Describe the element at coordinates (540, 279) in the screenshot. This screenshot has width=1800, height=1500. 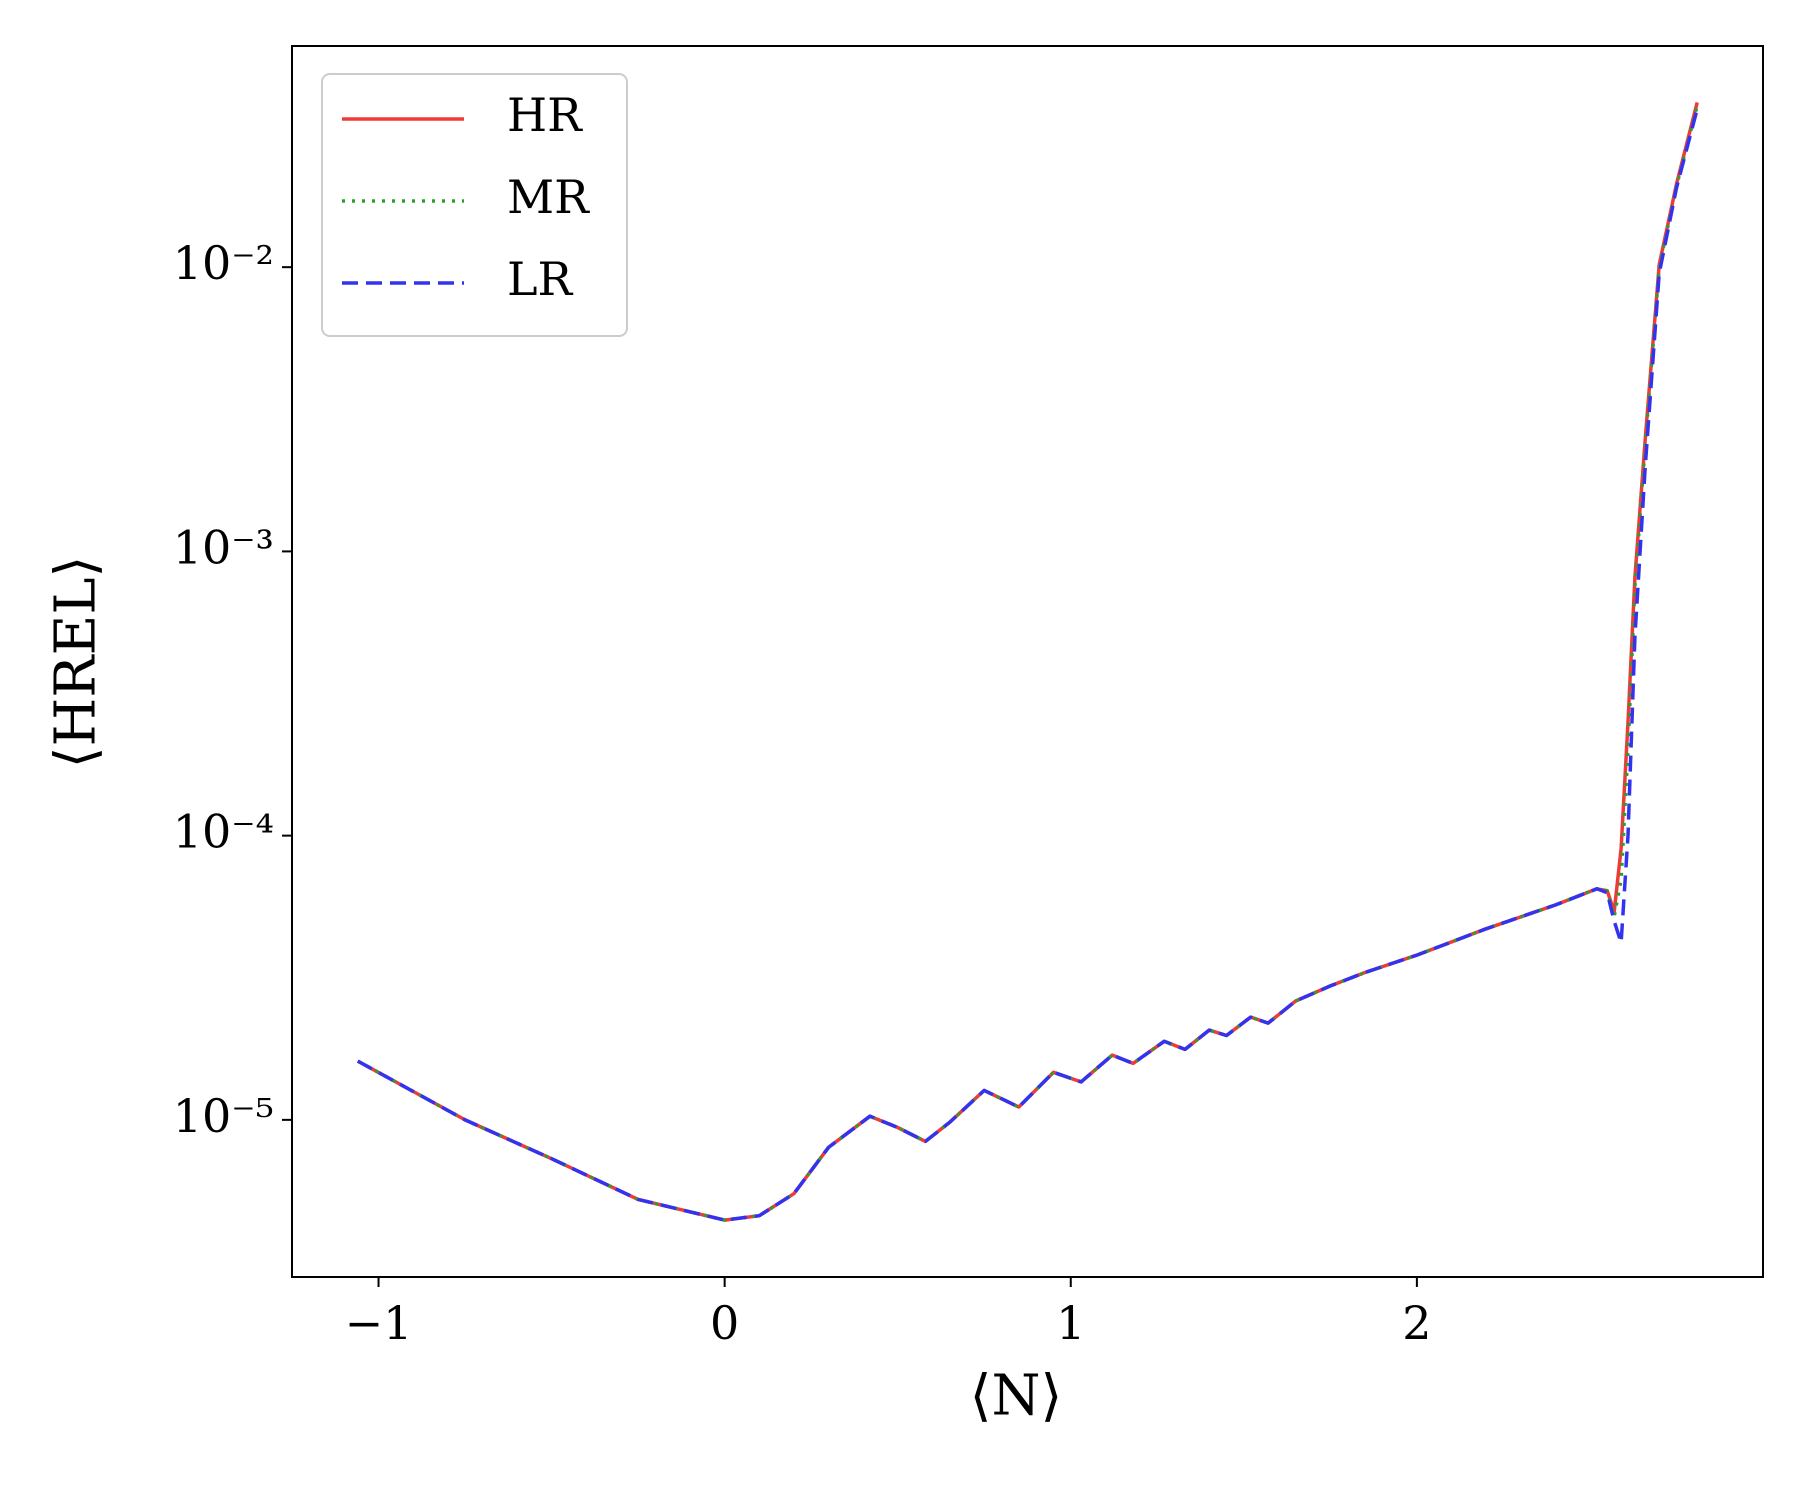
I see `legend-label: LR` at that location.